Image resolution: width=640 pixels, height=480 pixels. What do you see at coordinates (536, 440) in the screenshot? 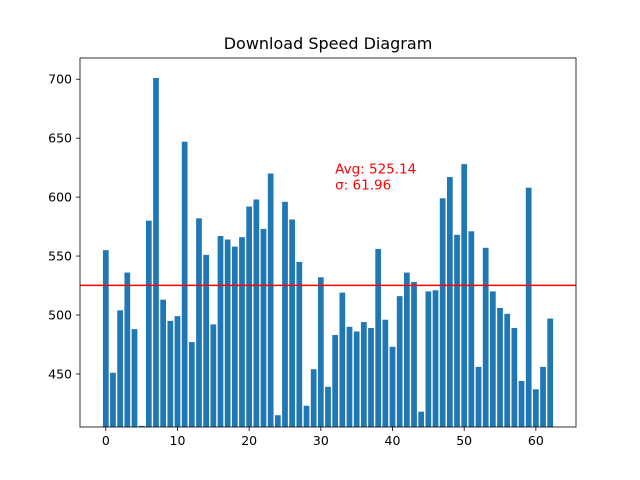
I see `x-tick-label: 60` at bounding box center [536, 440].